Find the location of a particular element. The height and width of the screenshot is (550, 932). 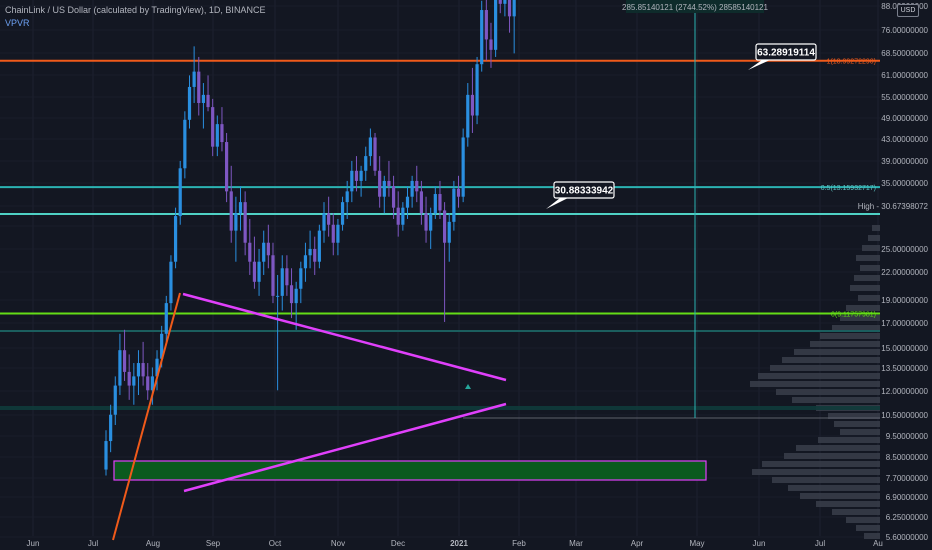

time-tick-label: May is located at coordinates (696, 543).